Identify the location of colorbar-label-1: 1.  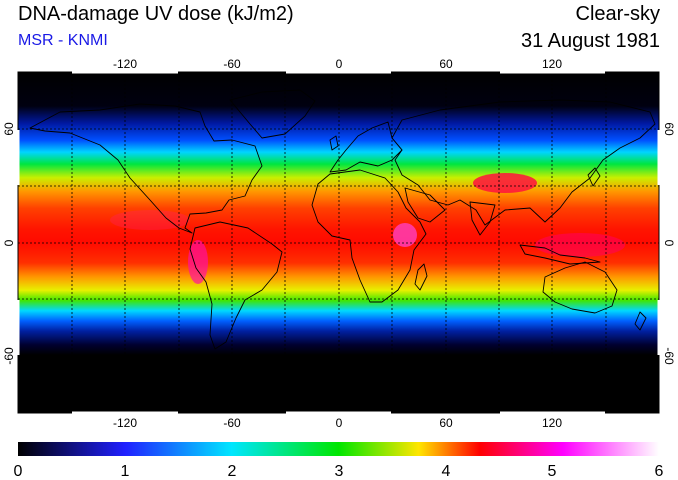
(125, 471).